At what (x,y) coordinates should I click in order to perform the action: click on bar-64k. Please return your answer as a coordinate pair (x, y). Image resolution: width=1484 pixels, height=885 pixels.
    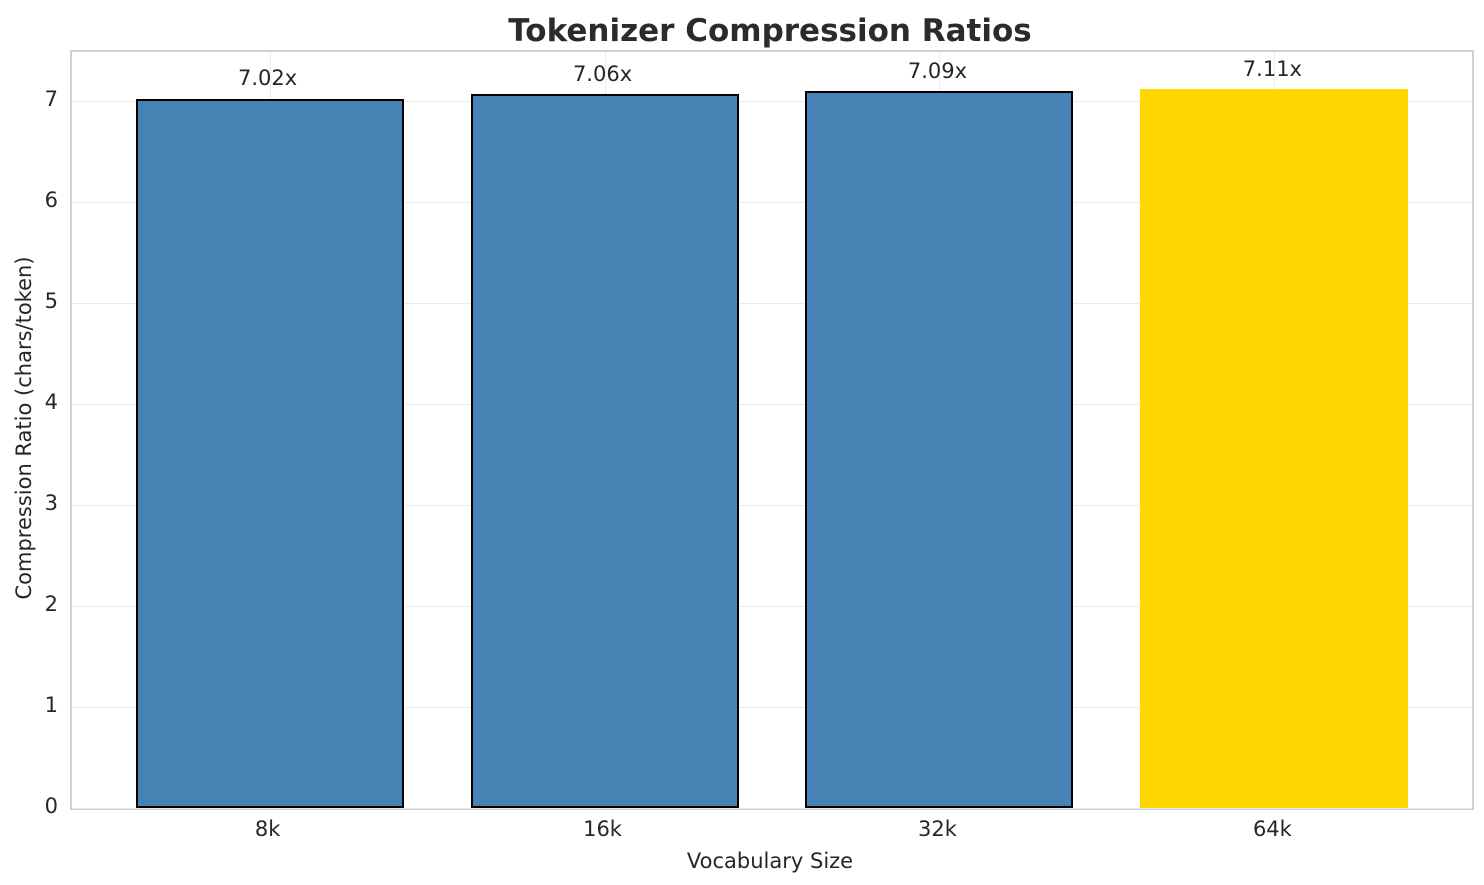
    Looking at the image, I should click on (1274, 448).